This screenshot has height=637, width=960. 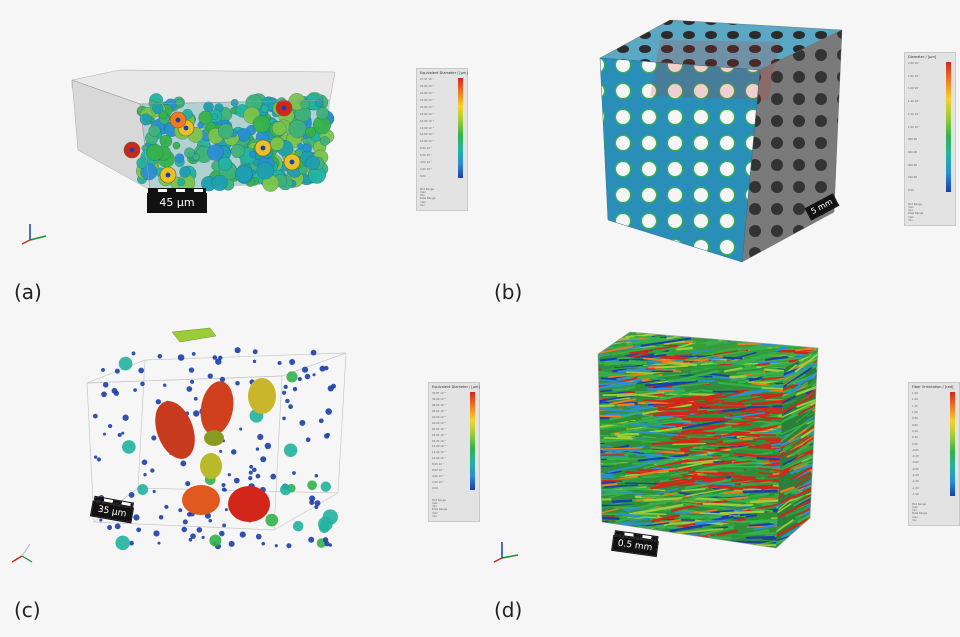 What do you see at coordinates (435, 503) in the screenshot?
I see `legend-footer-text: max` at bounding box center [435, 503].